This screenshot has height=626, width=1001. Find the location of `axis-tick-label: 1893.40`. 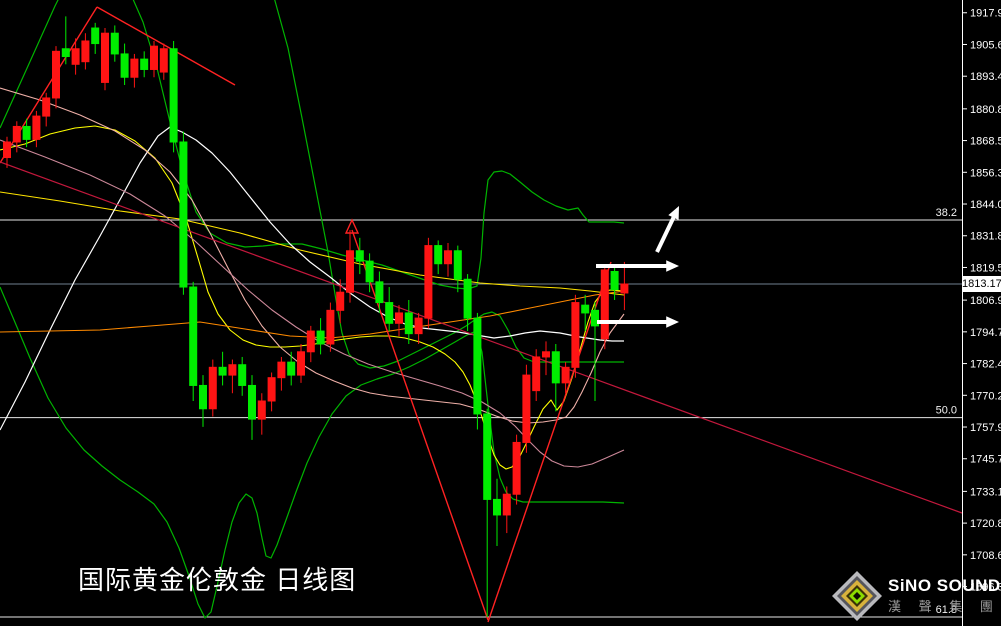

axis-tick-label: 1893.40 is located at coordinates (985, 77).